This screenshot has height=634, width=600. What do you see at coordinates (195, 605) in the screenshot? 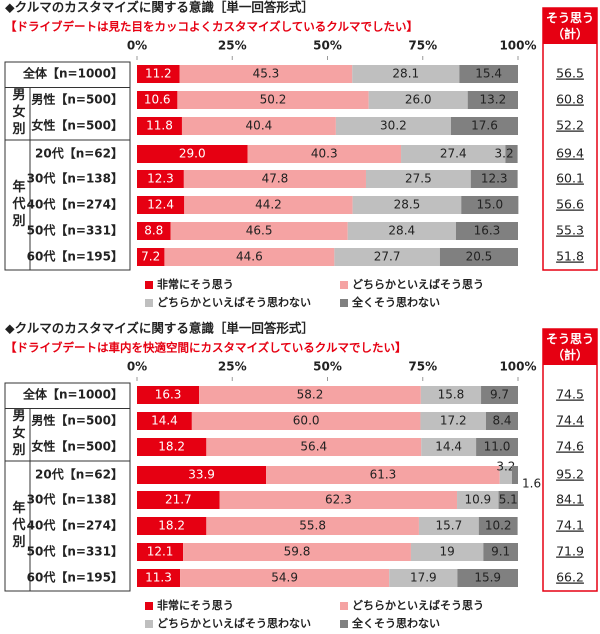
I see `legend-label: 非常にそう思う` at bounding box center [195, 605].